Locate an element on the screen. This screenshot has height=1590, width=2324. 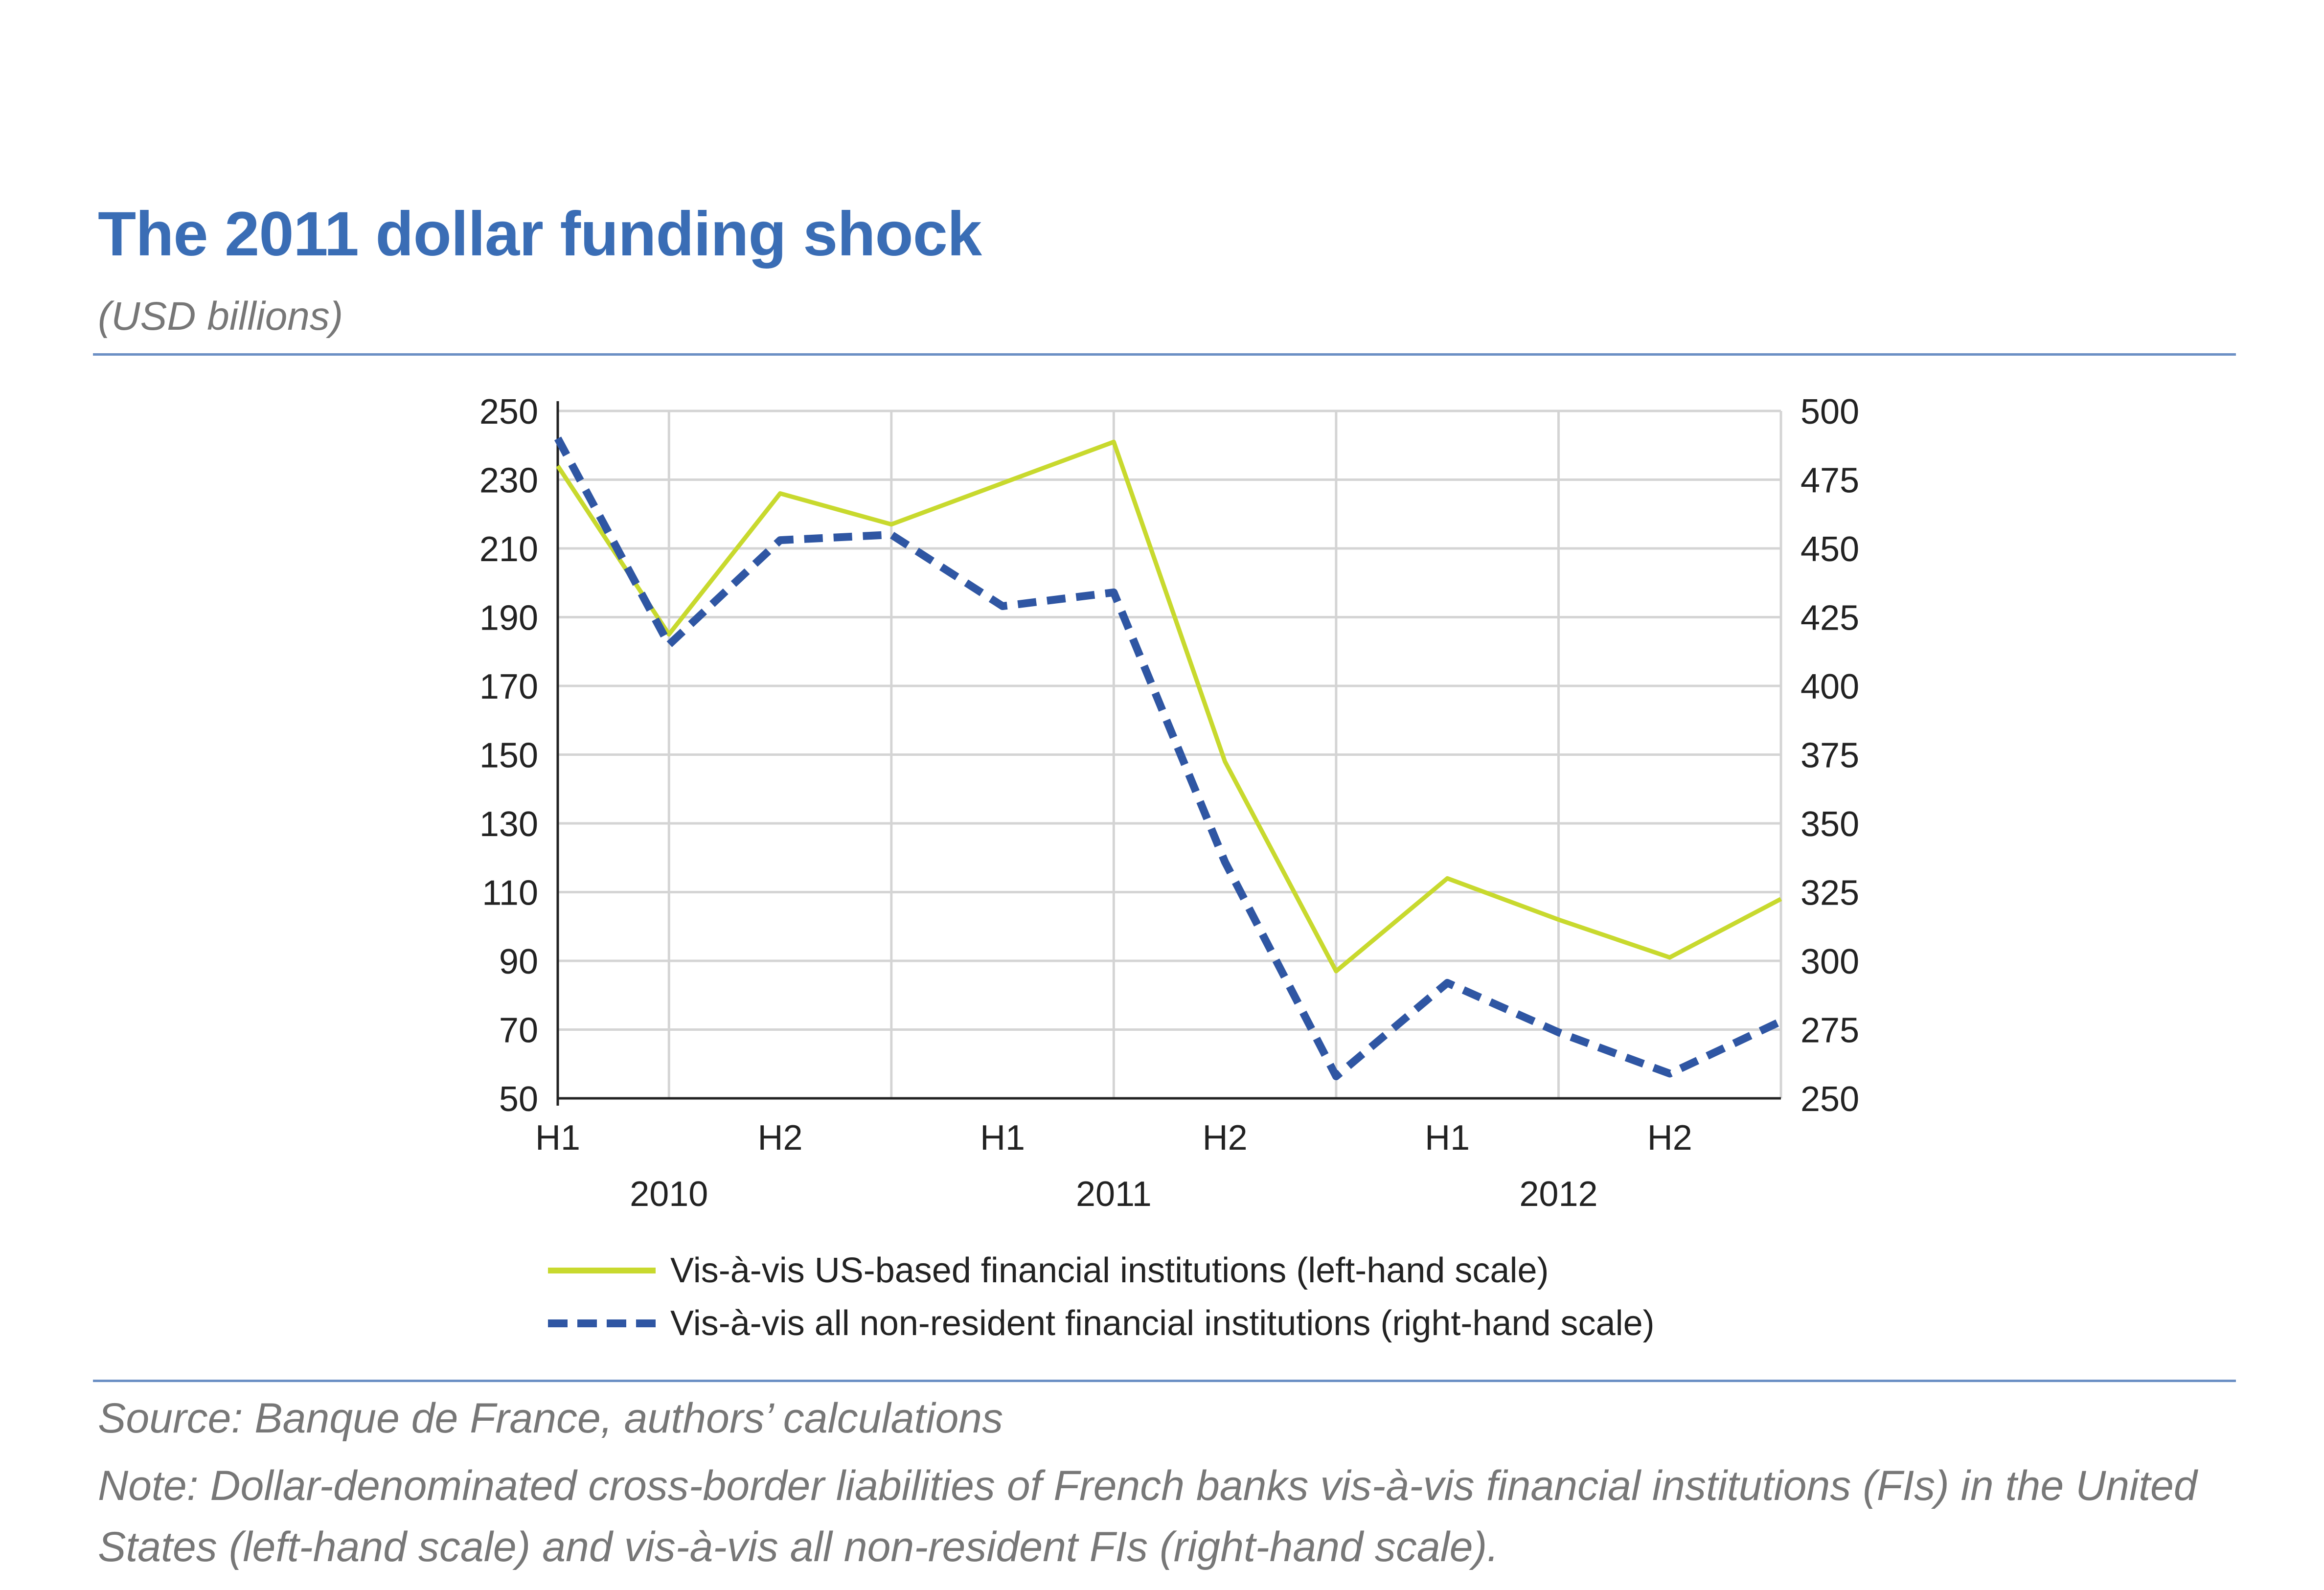
y-left-tick-label: 250 is located at coordinates (509, 412).